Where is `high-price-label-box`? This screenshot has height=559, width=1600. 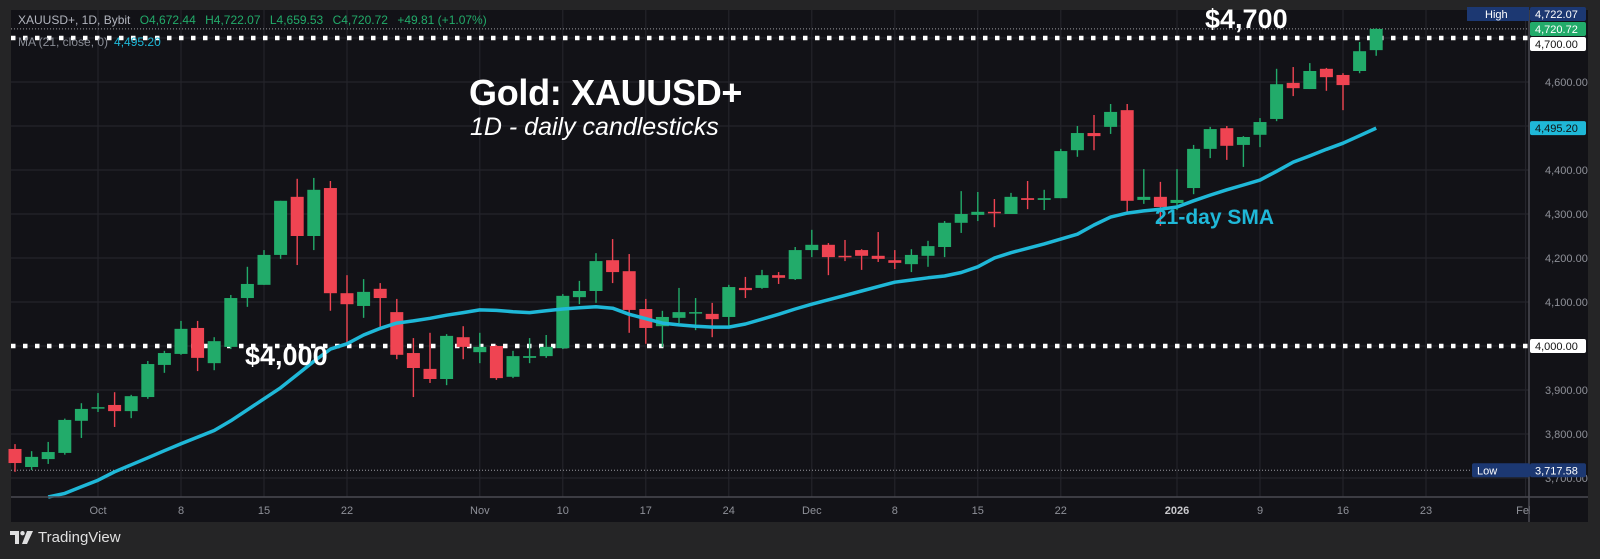 high-price-label-box is located at coordinates (1558, 14).